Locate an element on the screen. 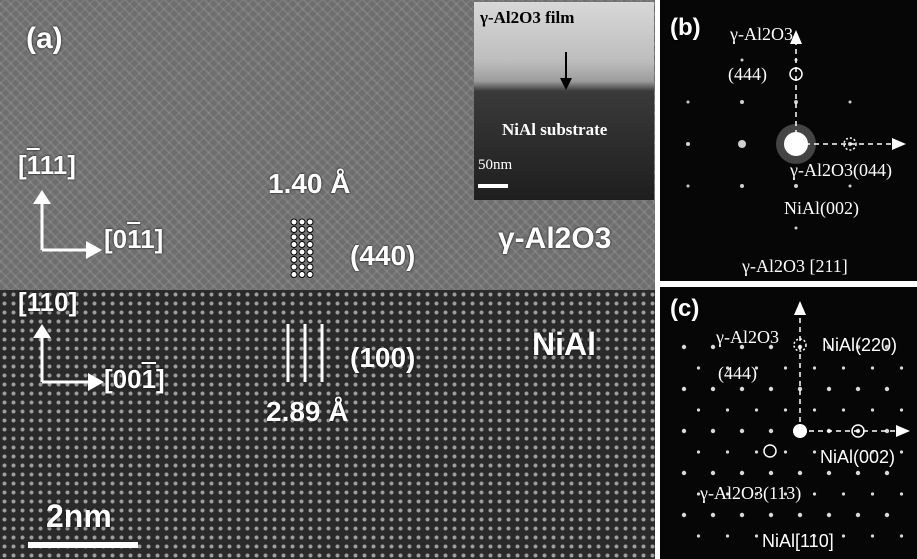  c-zone-axis: NiAl[110] is located at coordinates (798, 541).